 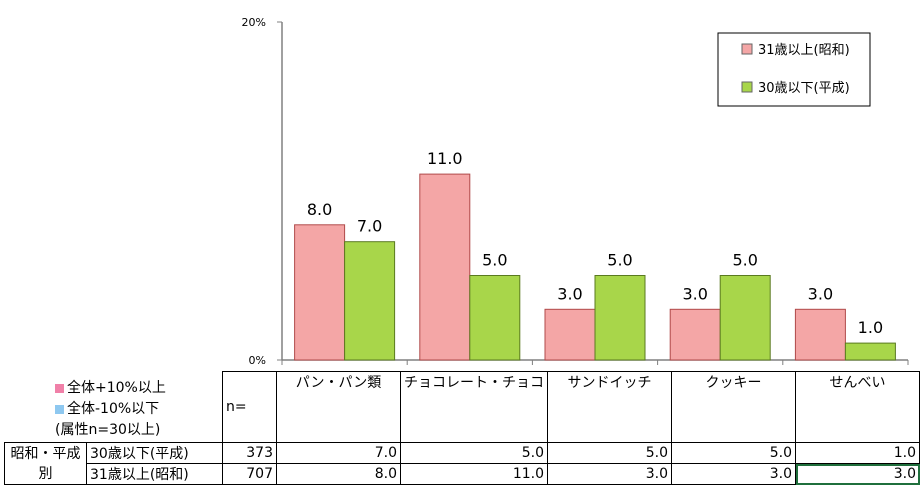 I want to click on y-tick-label: 0%, so click(x=257, y=360).